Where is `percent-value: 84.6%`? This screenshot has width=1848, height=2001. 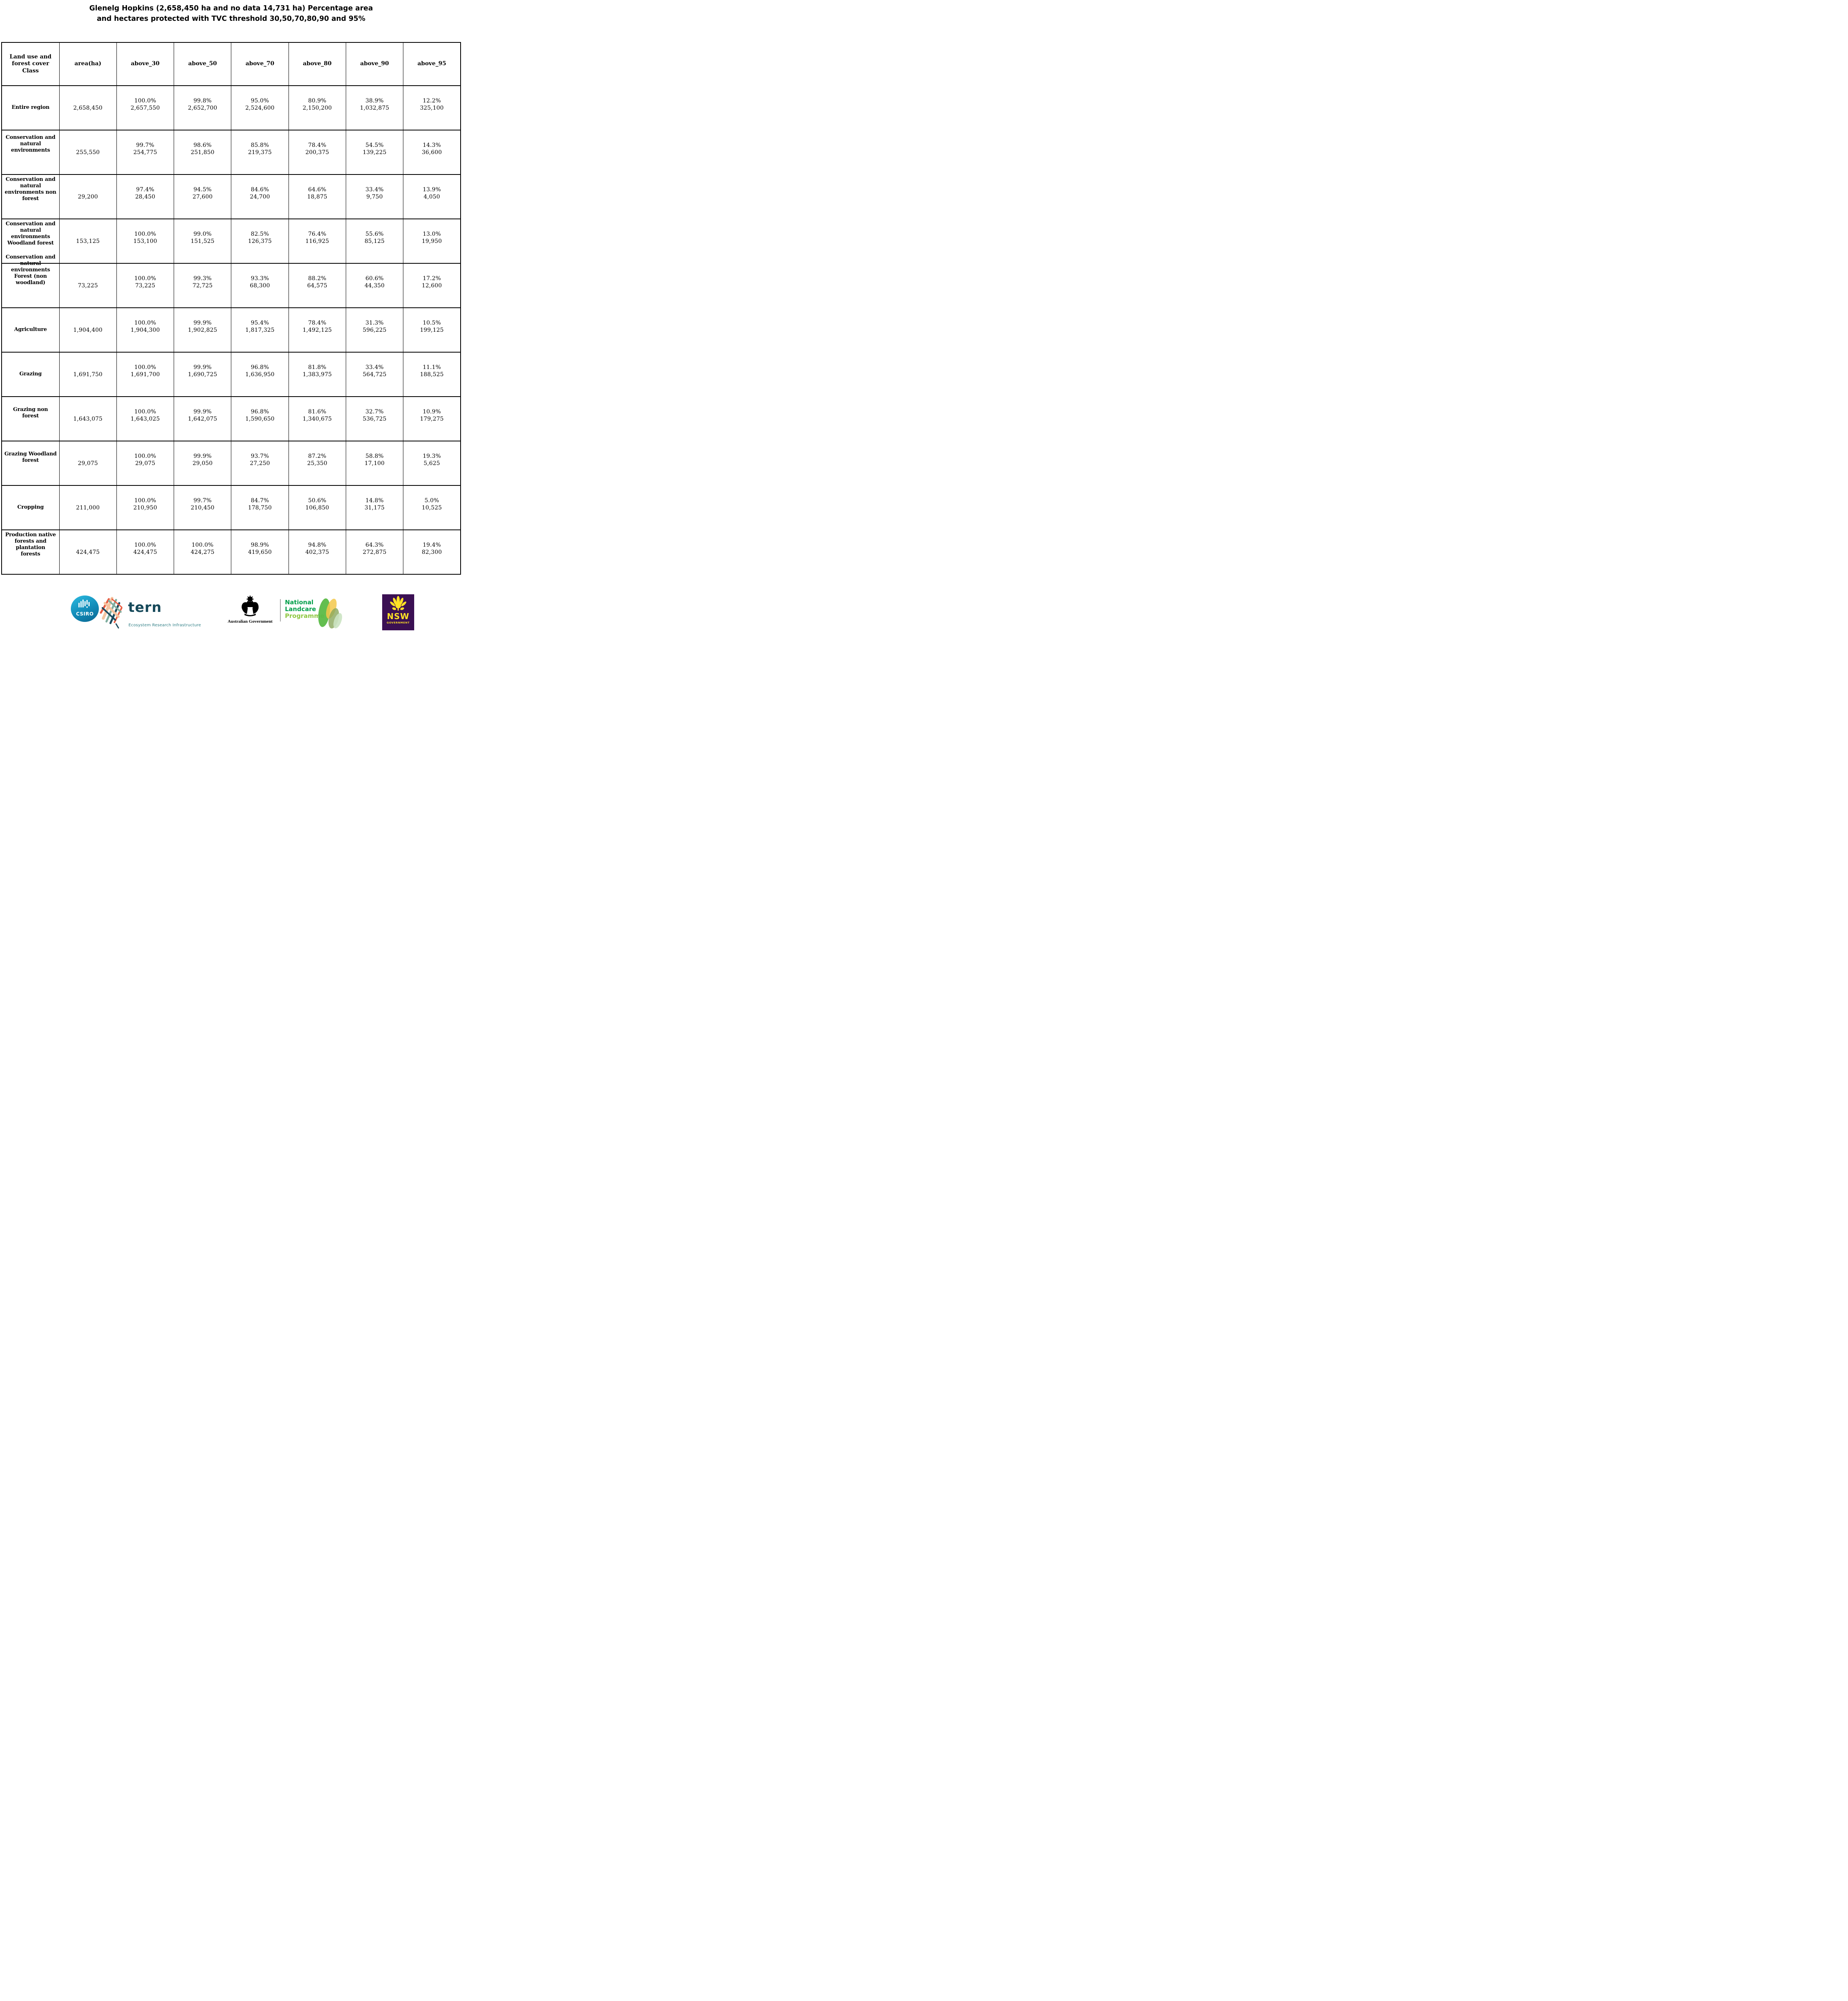
percent-value: 84.6% is located at coordinates (260, 189).